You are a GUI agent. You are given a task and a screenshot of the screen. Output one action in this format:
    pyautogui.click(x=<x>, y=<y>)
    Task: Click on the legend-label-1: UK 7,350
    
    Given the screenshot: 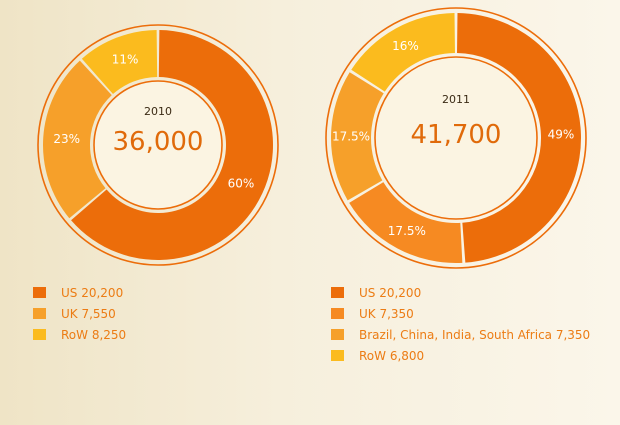 What is the action you would take?
    pyautogui.click(x=386, y=314)
    